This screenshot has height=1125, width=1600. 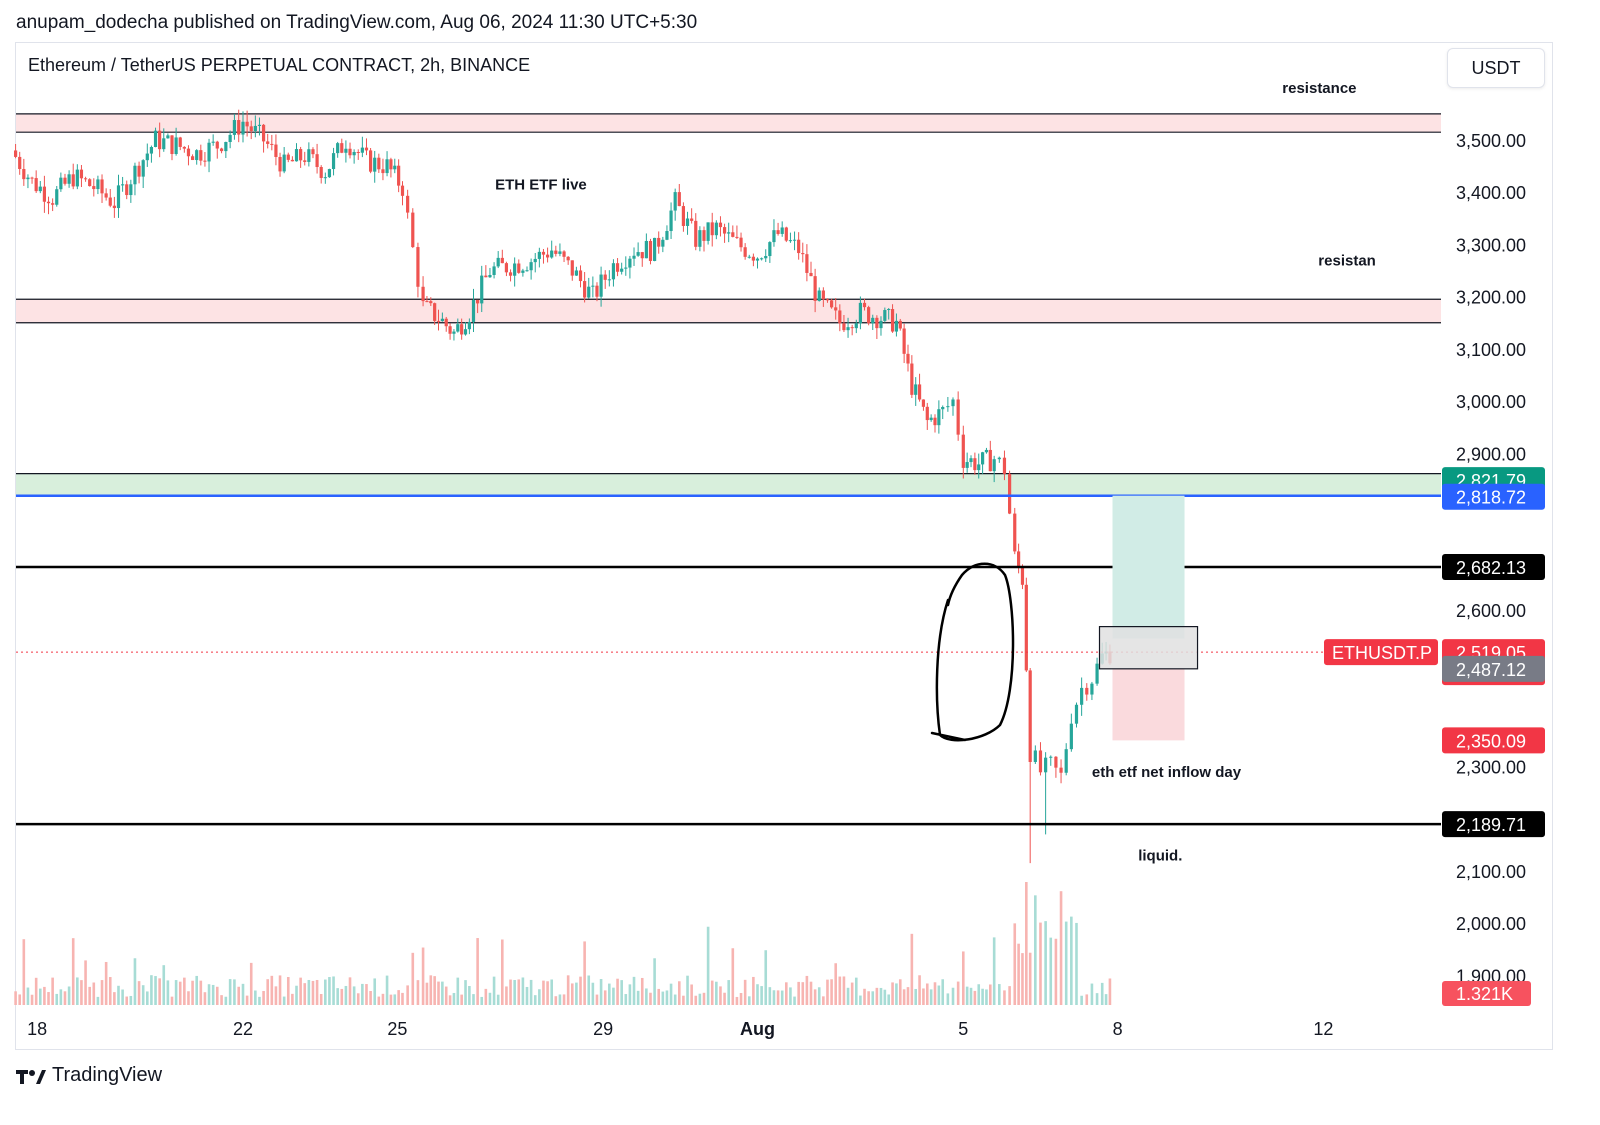 What do you see at coordinates (1491, 670) in the screenshot?
I see `price-tag-current: 2,487.12` at bounding box center [1491, 670].